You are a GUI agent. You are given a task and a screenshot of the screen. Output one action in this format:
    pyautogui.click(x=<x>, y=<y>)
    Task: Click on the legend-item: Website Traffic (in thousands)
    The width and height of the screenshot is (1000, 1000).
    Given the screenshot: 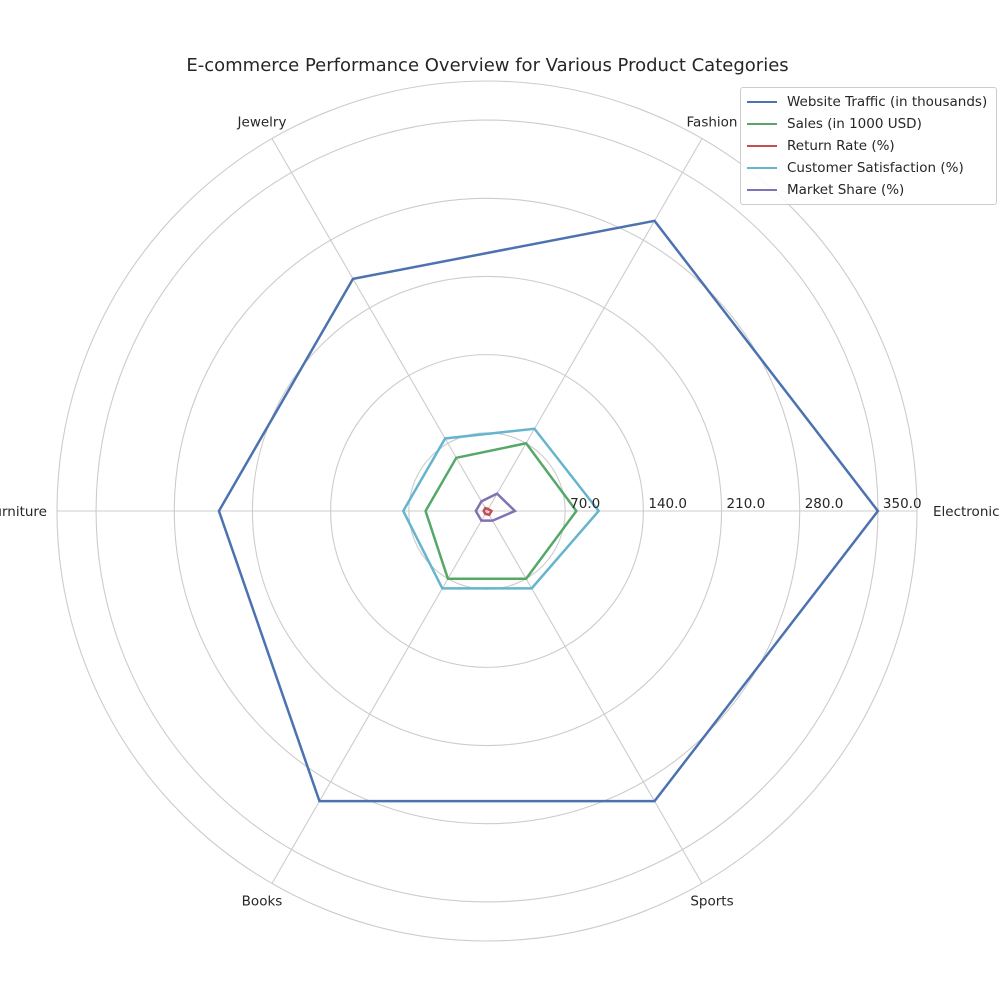 What is the action you would take?
    pyautogui.click(x=868, y=102)
    